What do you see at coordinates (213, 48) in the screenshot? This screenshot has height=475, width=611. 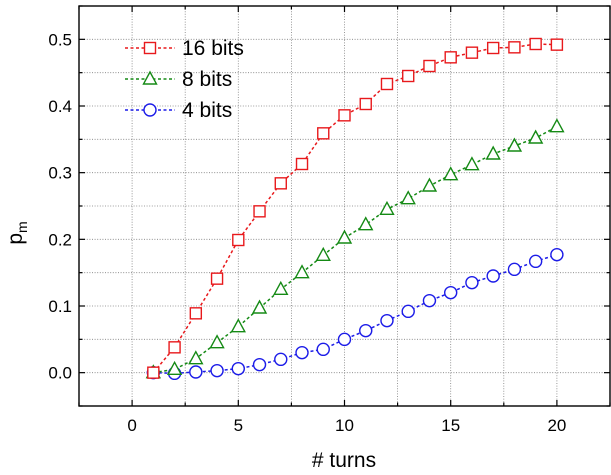 I see `legend-label-16-bits: 16 bits` at bounding box center [213, 48].